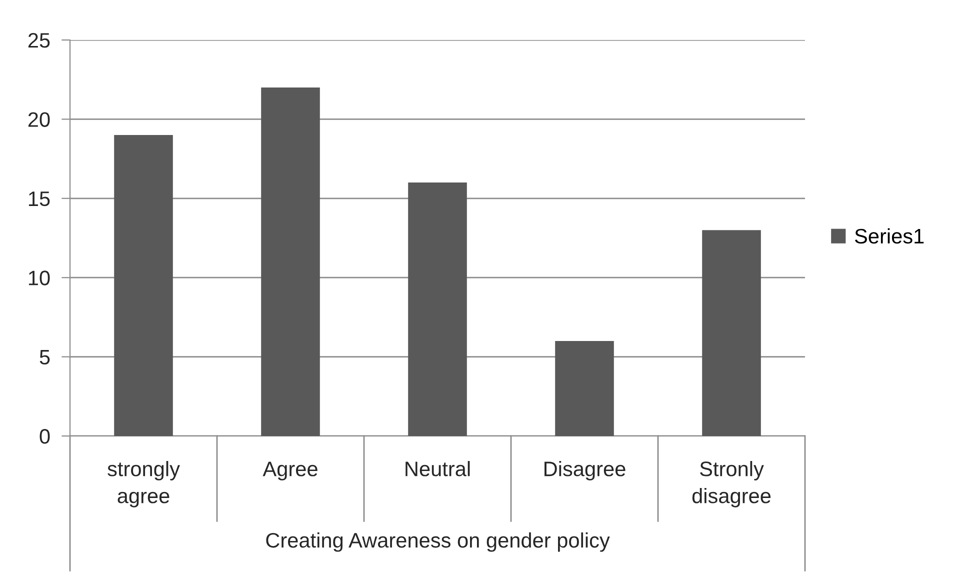 The width and height of the screenshot is (966, 580). I want to click on x-tick-label: Stronly disagree, so click(731, 484).